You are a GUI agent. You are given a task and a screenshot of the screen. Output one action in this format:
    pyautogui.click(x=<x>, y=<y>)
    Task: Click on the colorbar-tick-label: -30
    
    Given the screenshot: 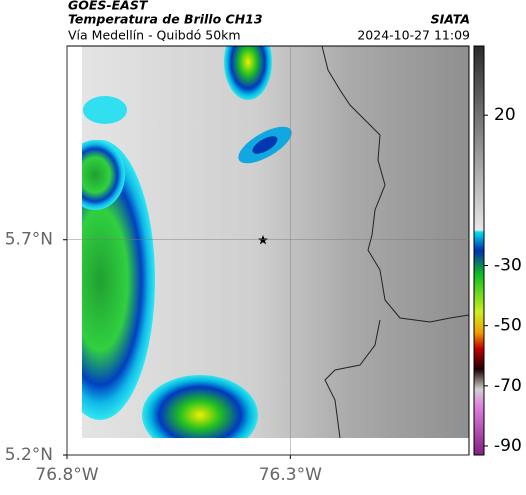 What is the action you would take?
    pyautogui.click(x=508, y=266)
    